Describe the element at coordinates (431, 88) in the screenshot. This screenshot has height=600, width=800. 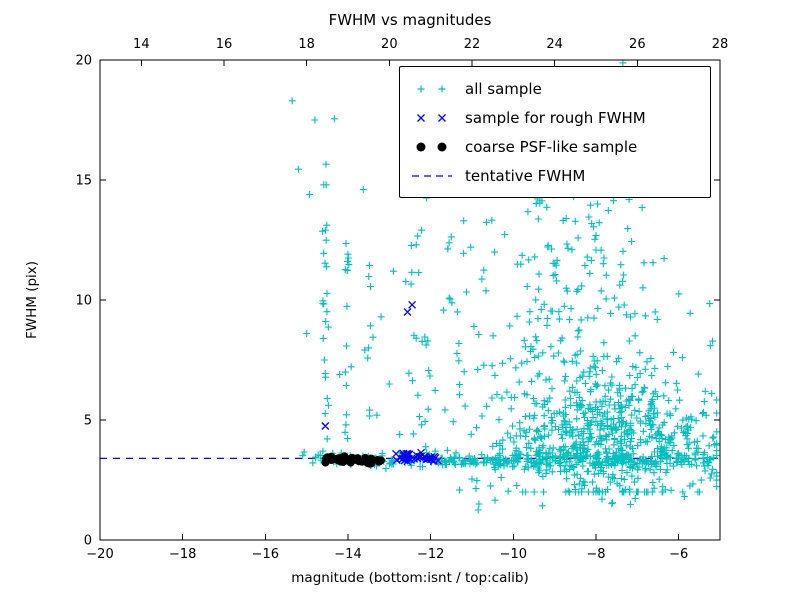
I see `plus-marker-icon` at that location.